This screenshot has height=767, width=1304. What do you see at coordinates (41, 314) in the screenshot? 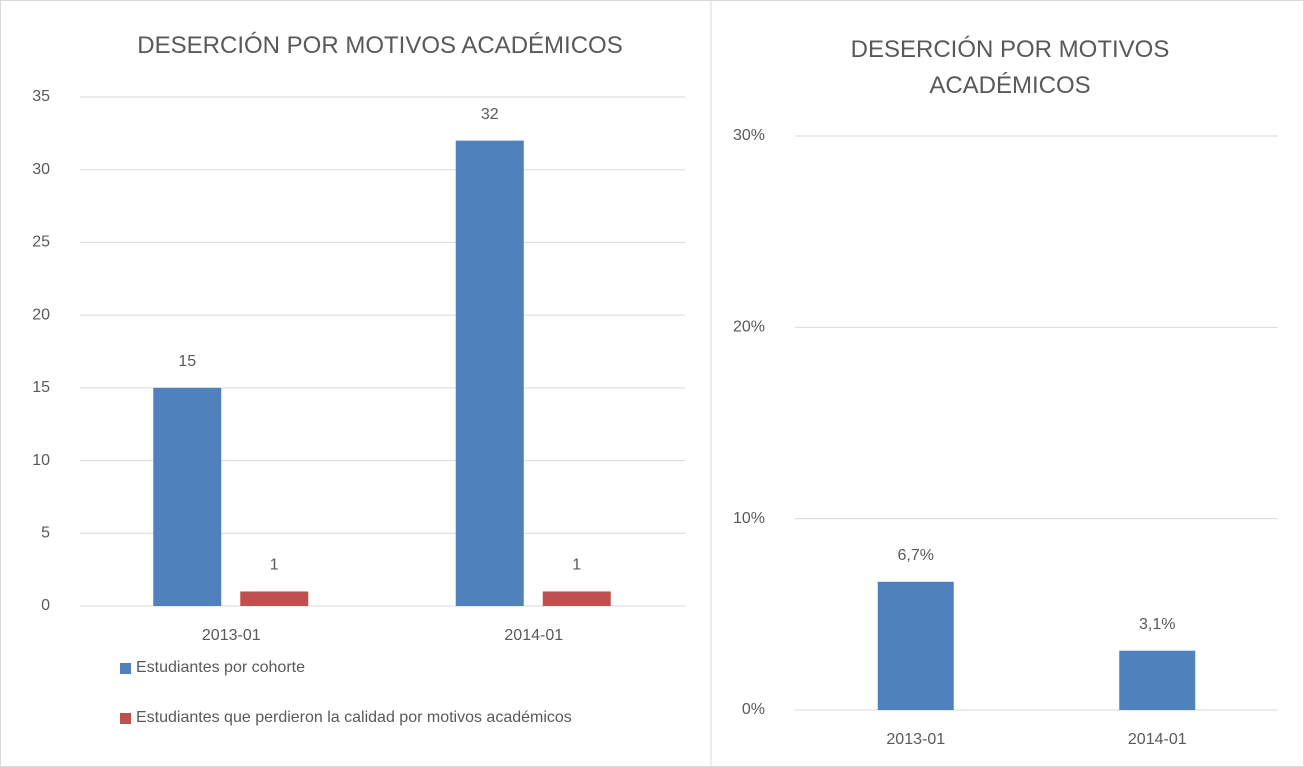
I see `y-tick-label: 20` at bounding box center [41, 314].